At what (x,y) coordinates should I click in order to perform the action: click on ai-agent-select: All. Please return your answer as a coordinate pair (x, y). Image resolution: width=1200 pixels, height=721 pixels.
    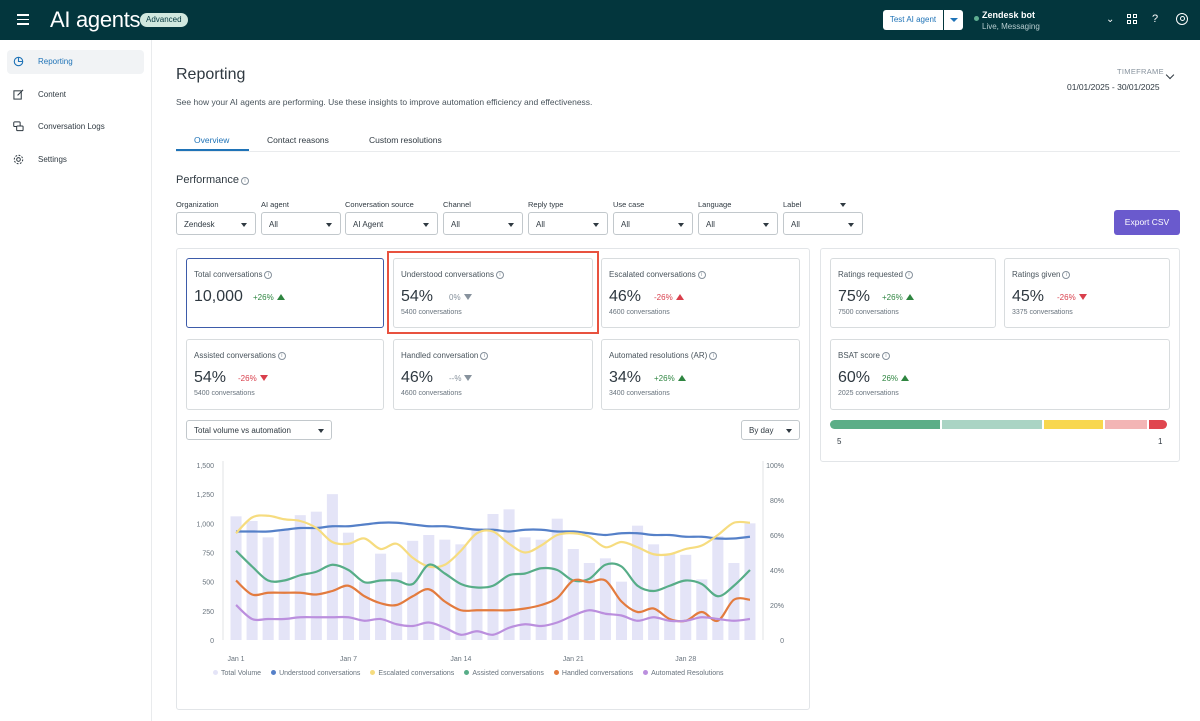
    Looking at the image, I should click on (301, 223).